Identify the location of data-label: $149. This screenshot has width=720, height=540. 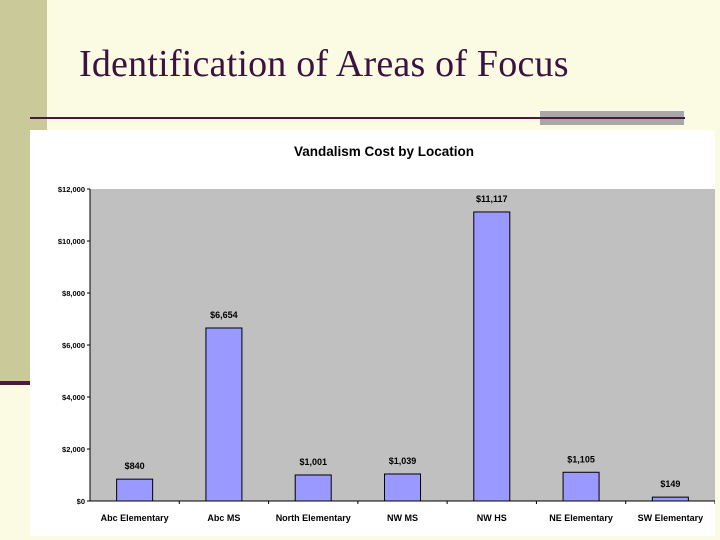
(670, 484).